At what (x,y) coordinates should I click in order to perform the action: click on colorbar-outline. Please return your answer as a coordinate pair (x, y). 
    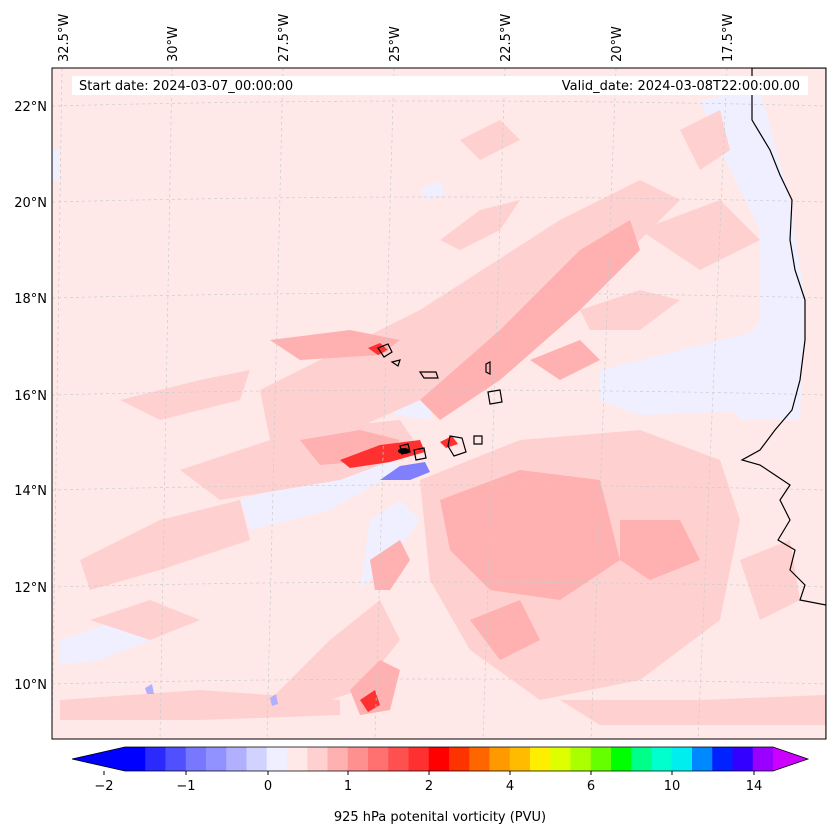
    Looking at the image, I should click on (440, 759).